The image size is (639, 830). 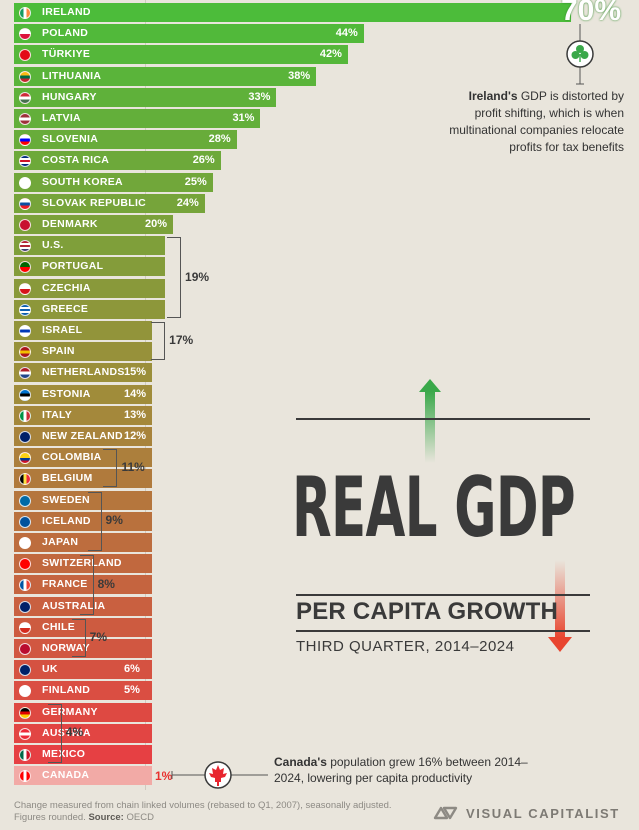 What do you see at coordinates (219, 139) in the screenshot?
I see `value-label: 28%` at bounding box center [219, 139].